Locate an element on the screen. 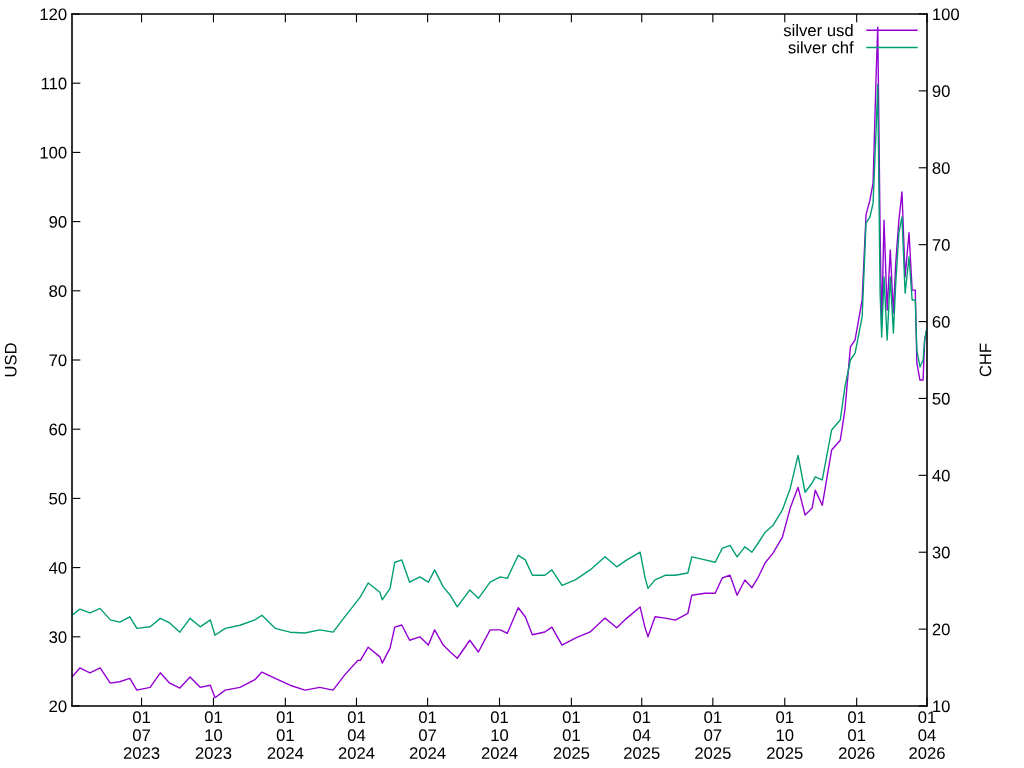 This screenshot has height=768, width=1024. x-tick-label: 01 07 2025 is located at coordinates (713, 735).